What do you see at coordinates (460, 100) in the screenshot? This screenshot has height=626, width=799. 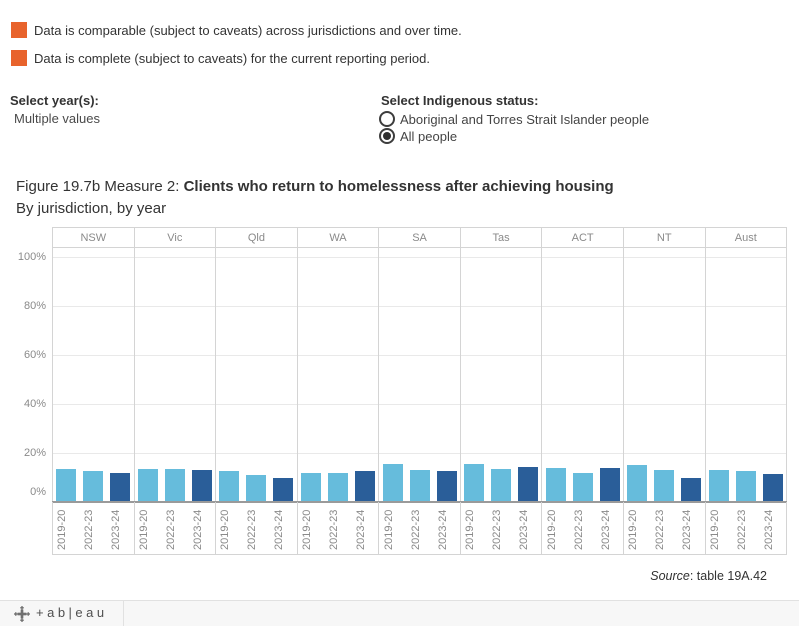 I see `select-indigenous-label: Select Indigenous status:` at bounding box center [460, 100].